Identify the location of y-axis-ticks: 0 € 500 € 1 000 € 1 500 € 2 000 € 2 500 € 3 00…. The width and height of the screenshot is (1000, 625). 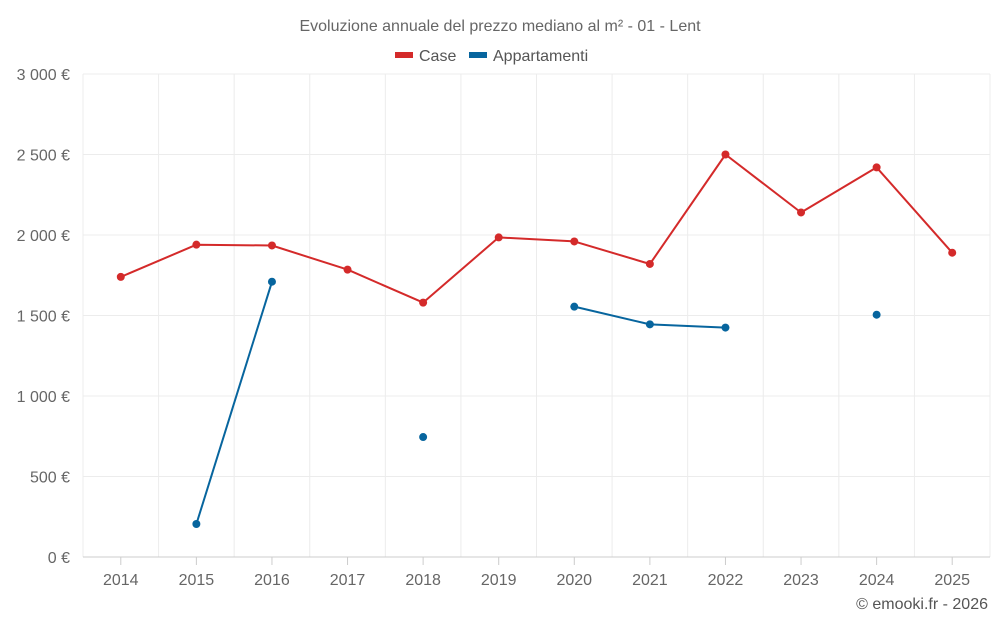
(43, 317).